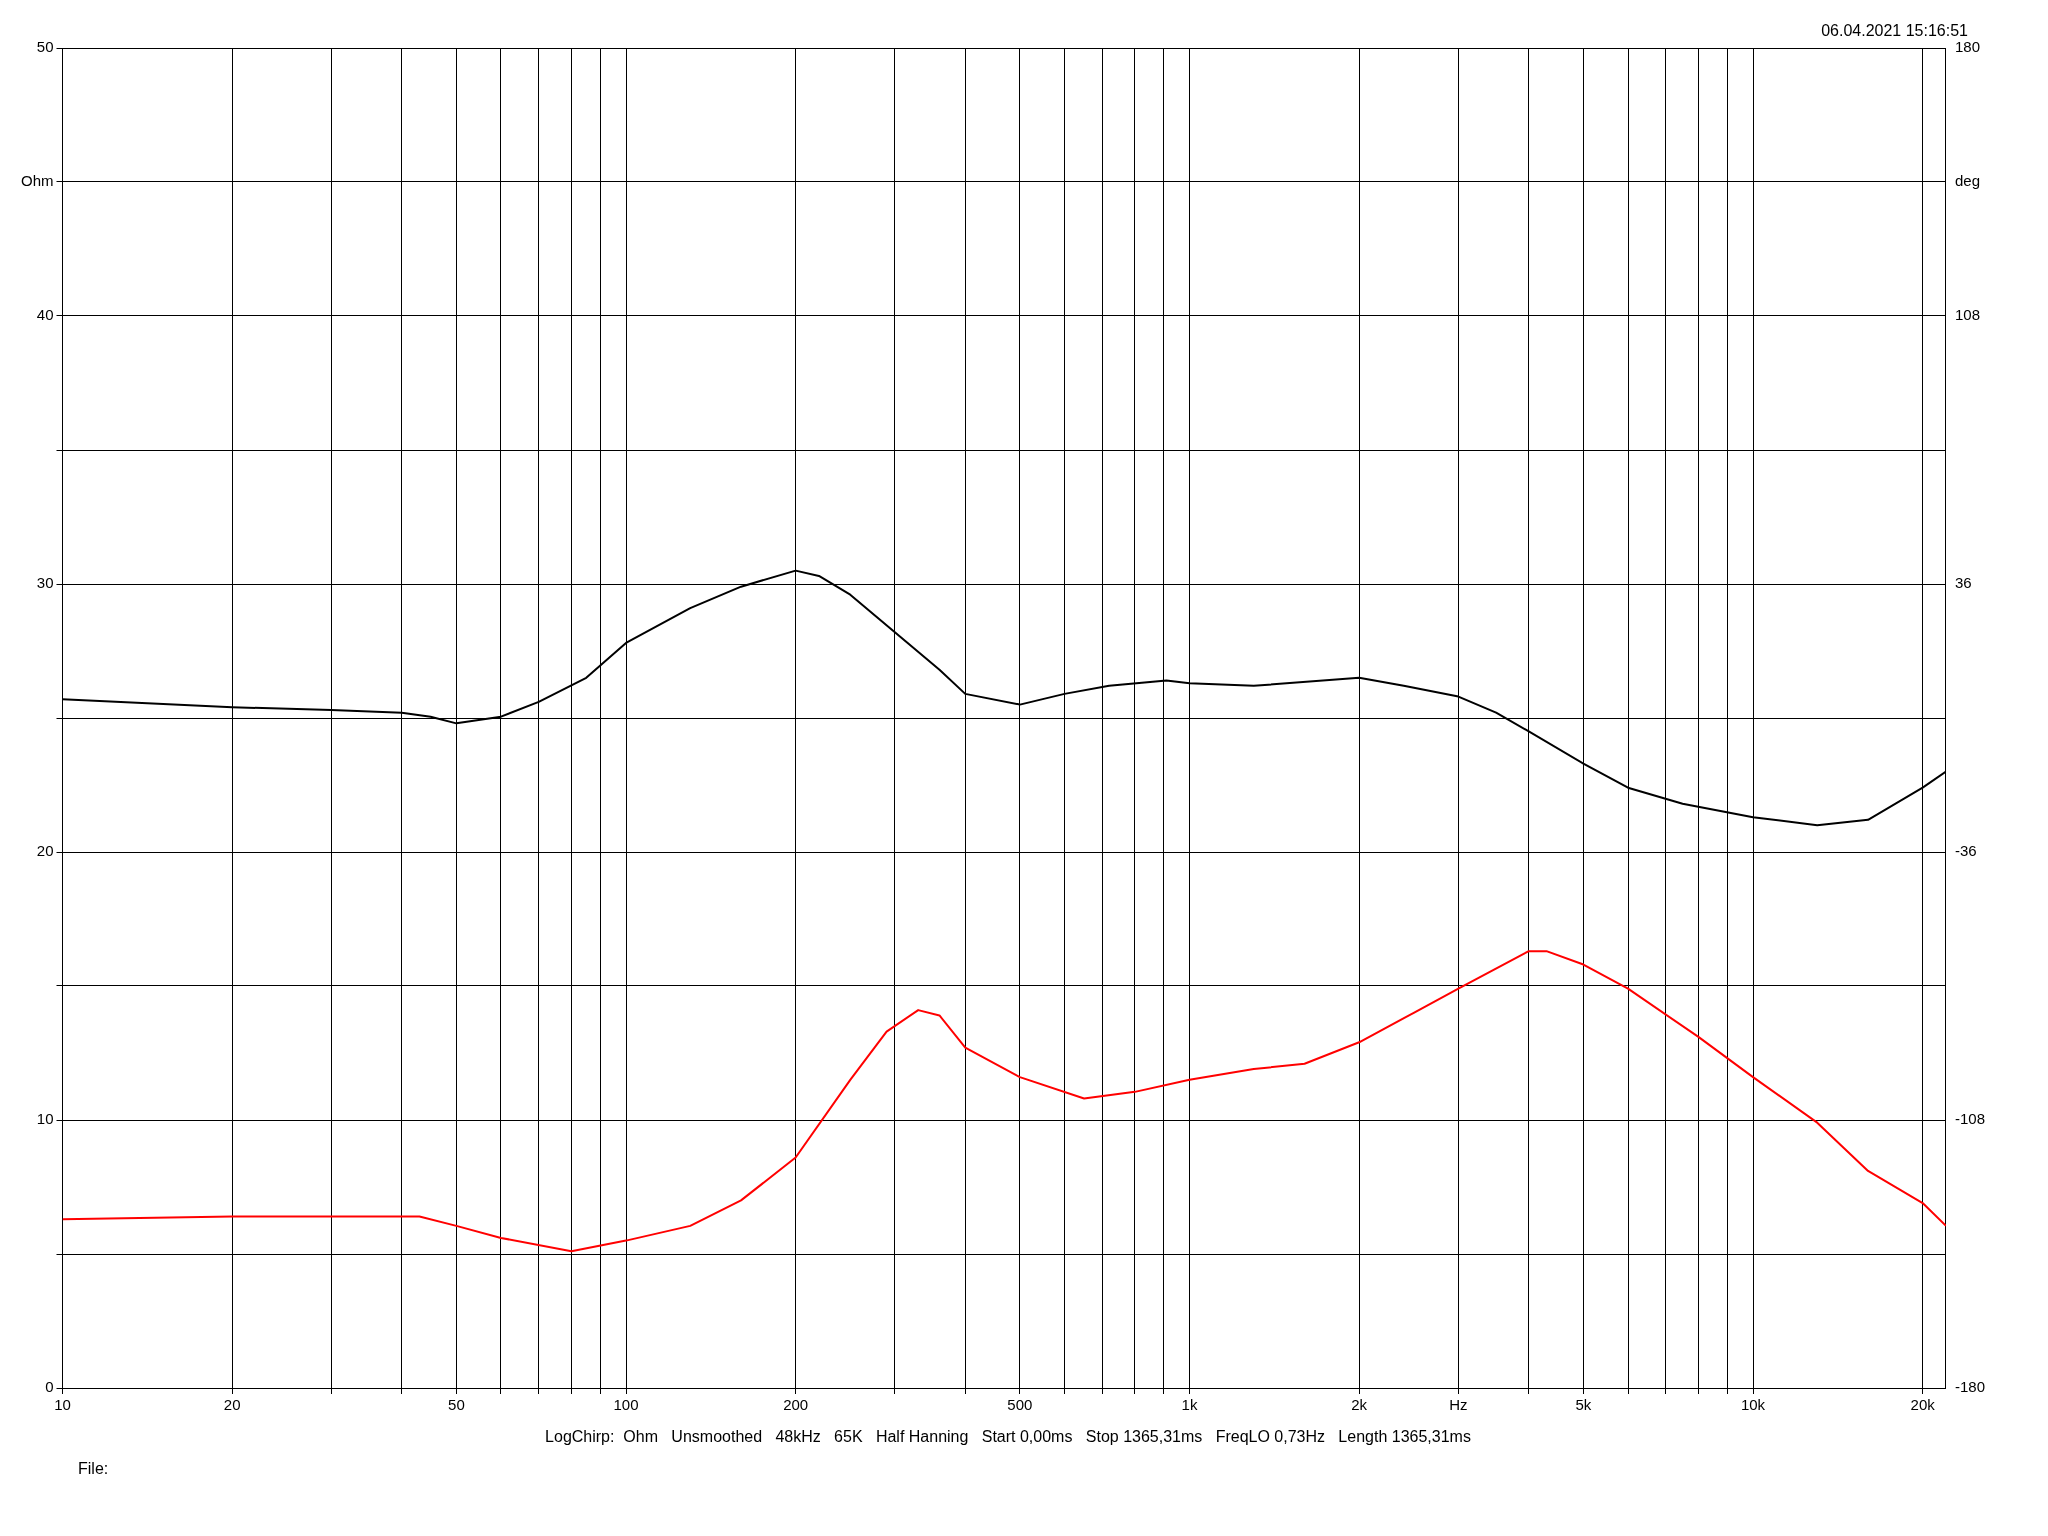  What do you see at coordinates (1008, 1437) in the screenshot?
I see `text: LogChirp: Ohm Unsmoothed 48kHz 65K Half Hanning Start 0,00ms Stop 1365,31ms FreqLO 0,73Hz Length 1365,31ms` at bounding box center [1008, 1437].